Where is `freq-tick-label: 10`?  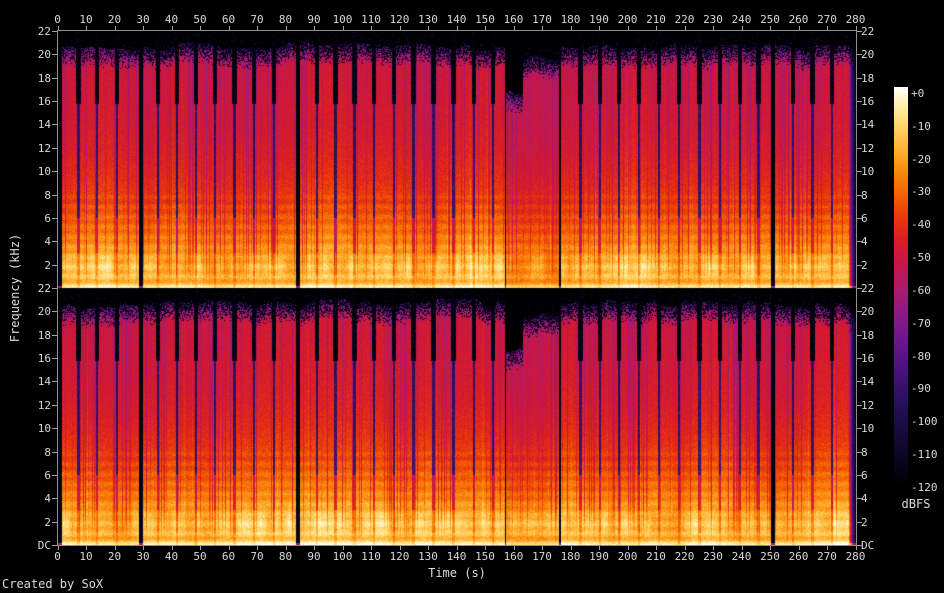
freq-tick-label: 10 is located at coordinates (868, 172).